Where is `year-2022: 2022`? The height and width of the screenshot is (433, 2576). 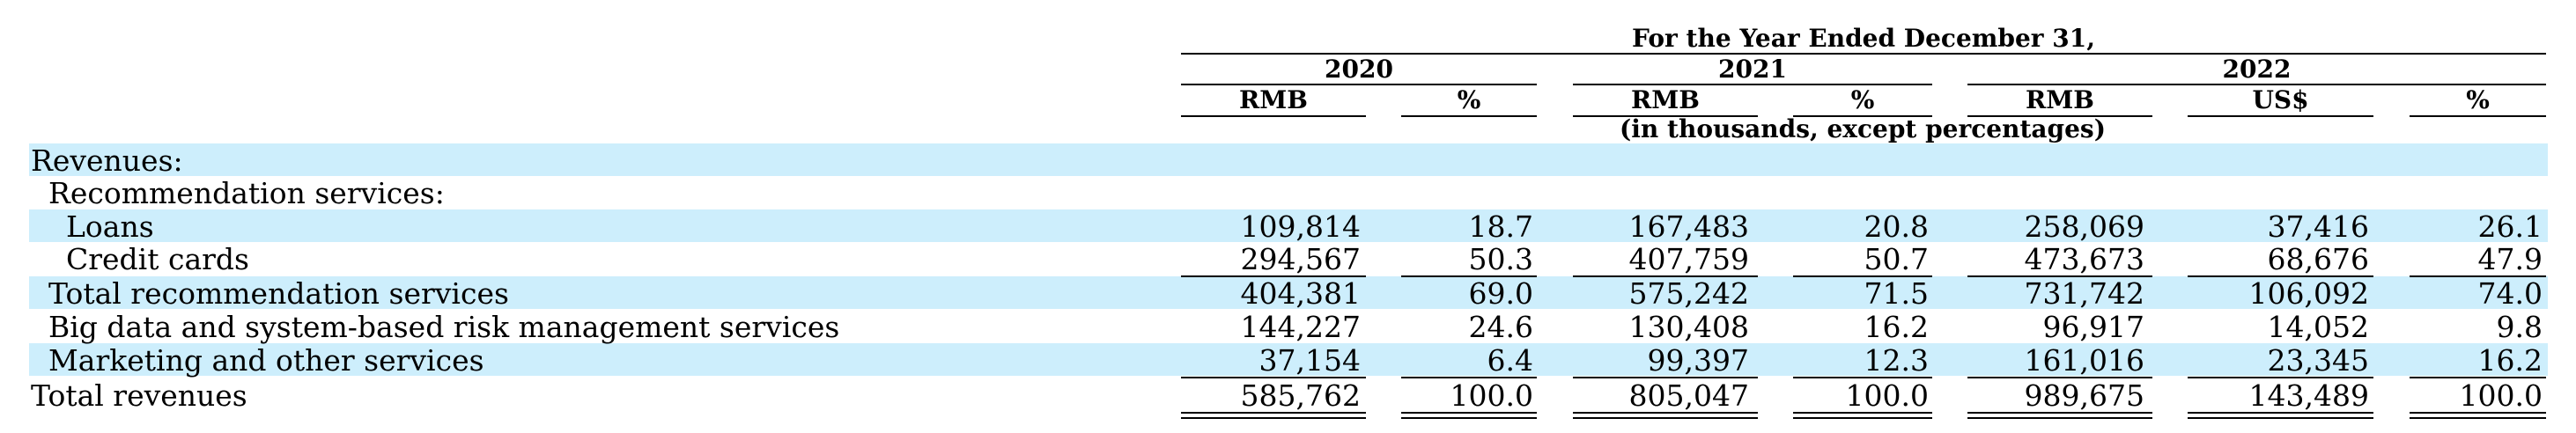
year-2022: 2022 is located at coordinates (2257, 69).